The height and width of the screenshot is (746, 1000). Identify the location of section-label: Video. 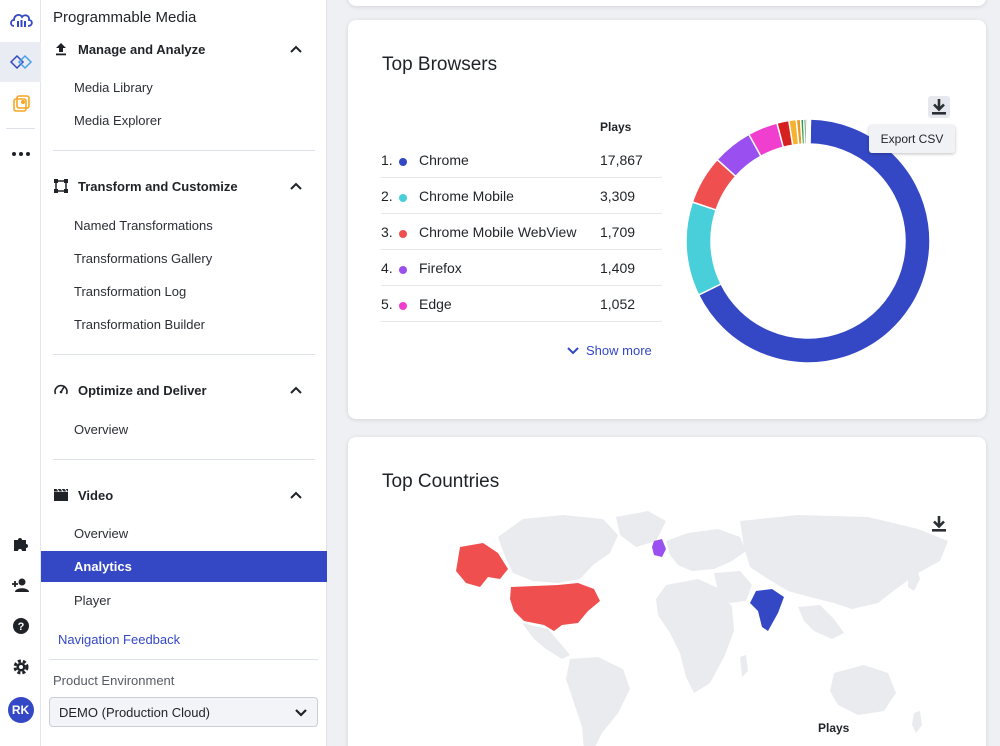
(96, 495).